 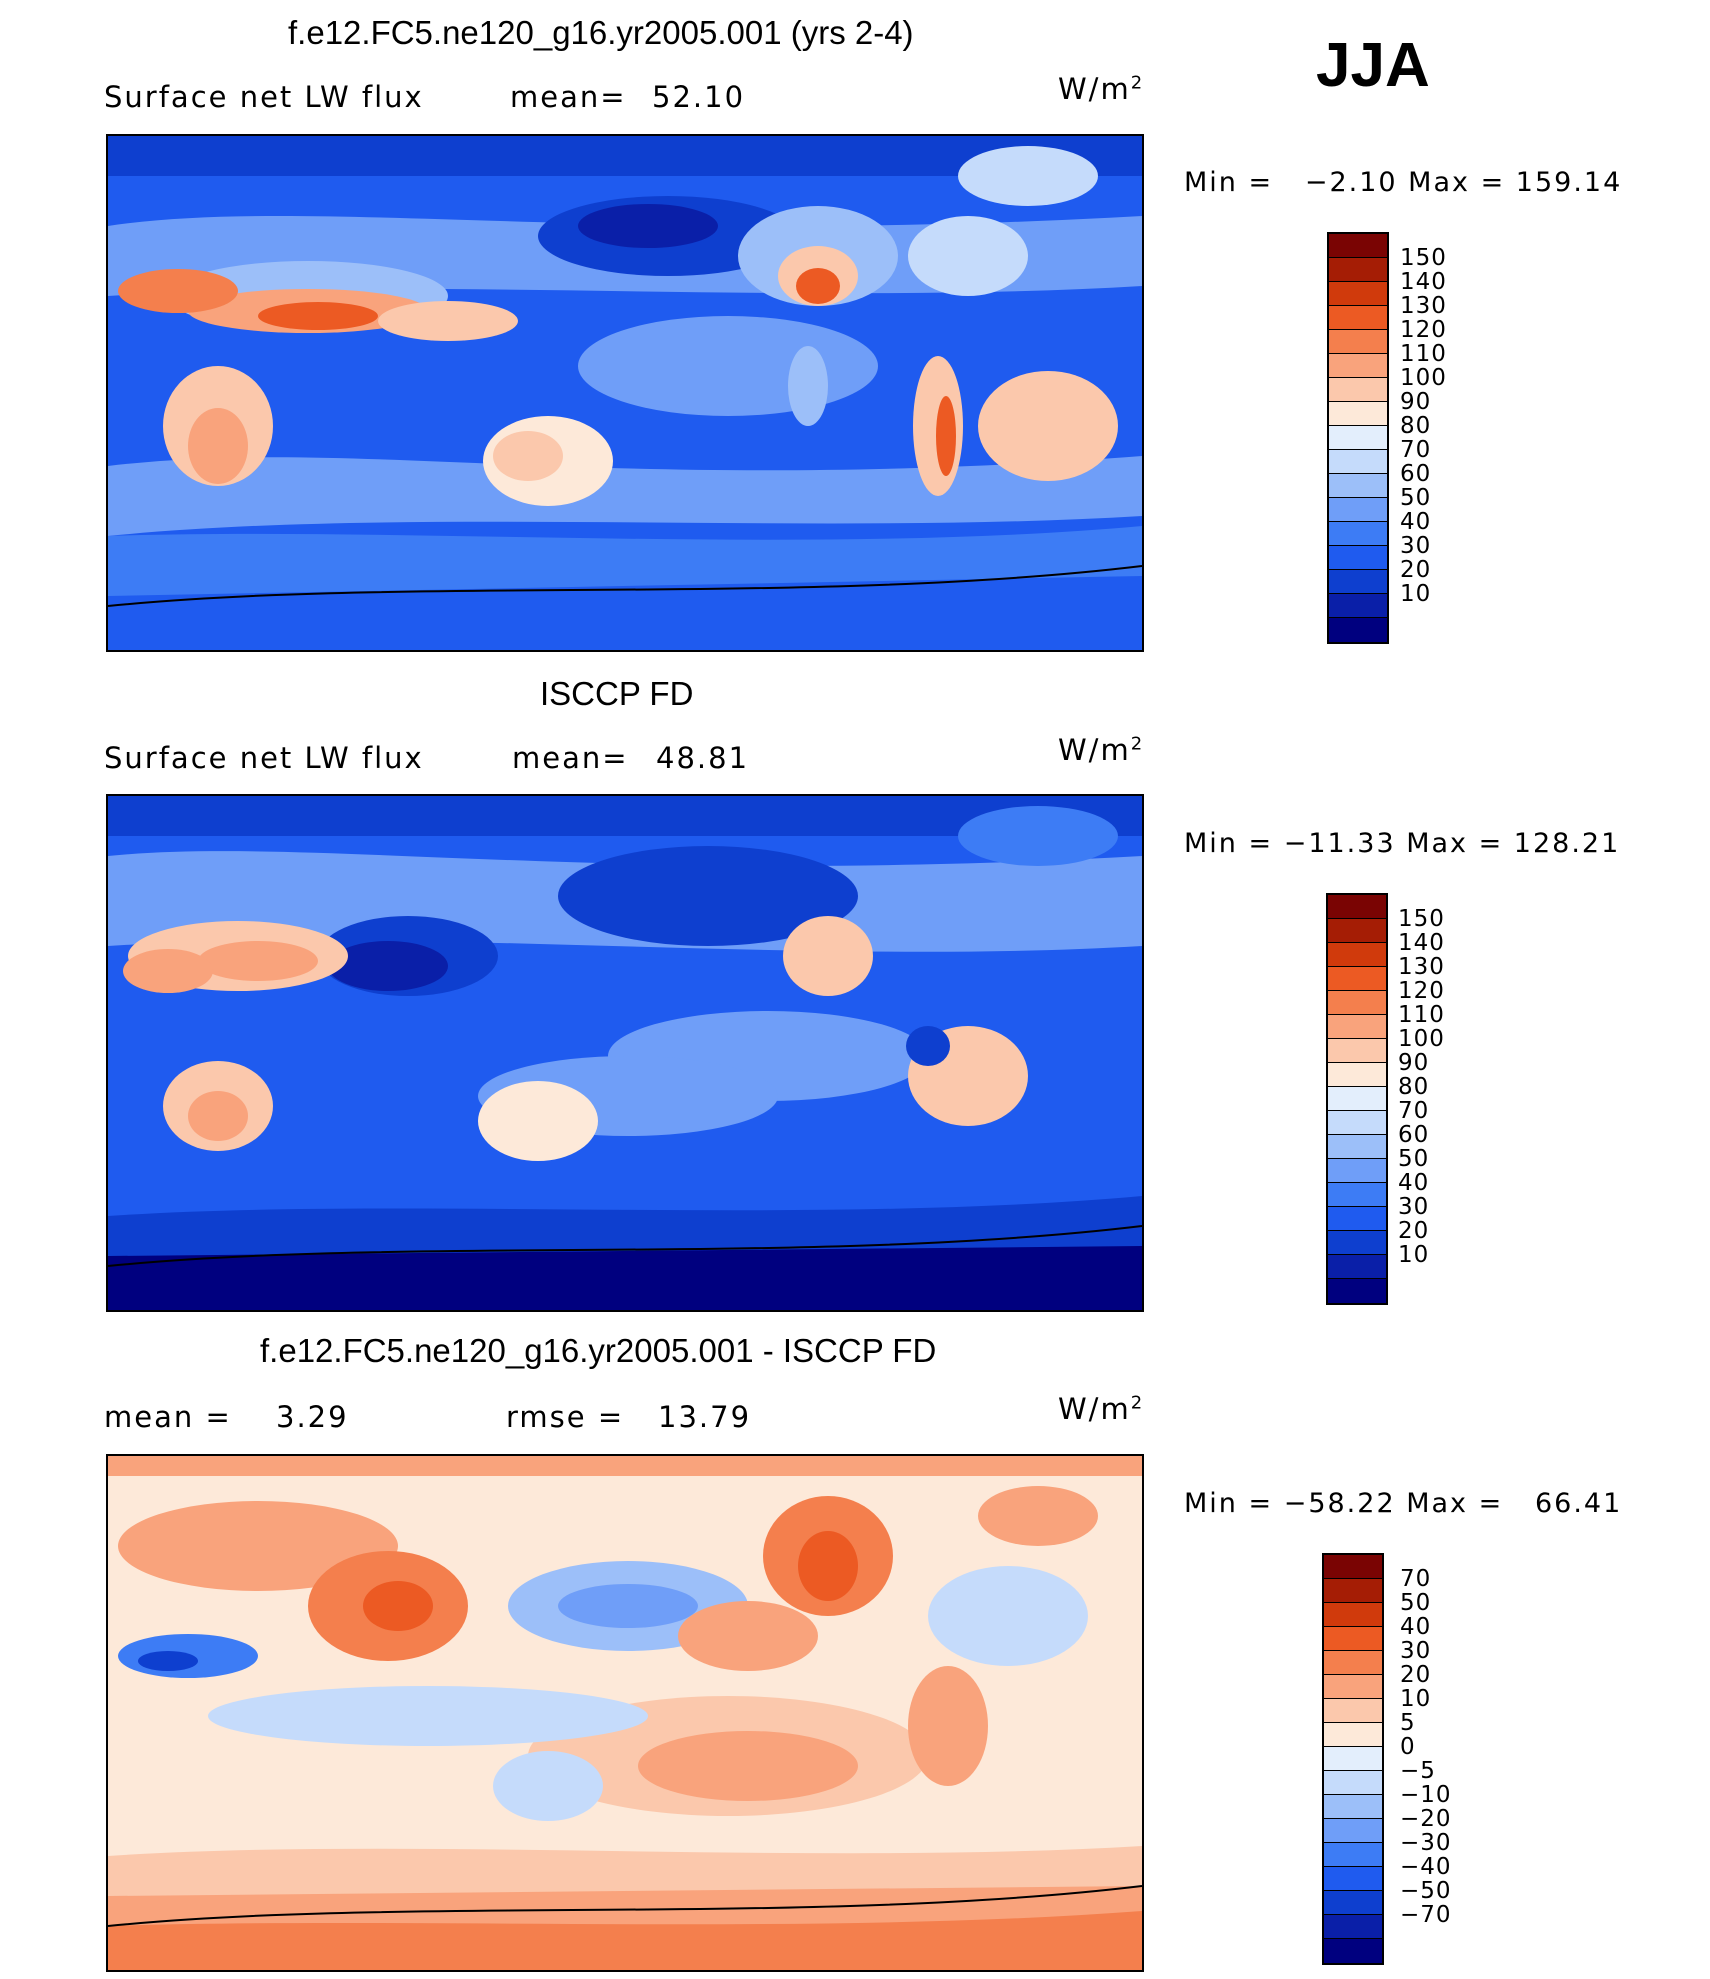 I want to click on model-colorbar, so click(x=1358, y=438).